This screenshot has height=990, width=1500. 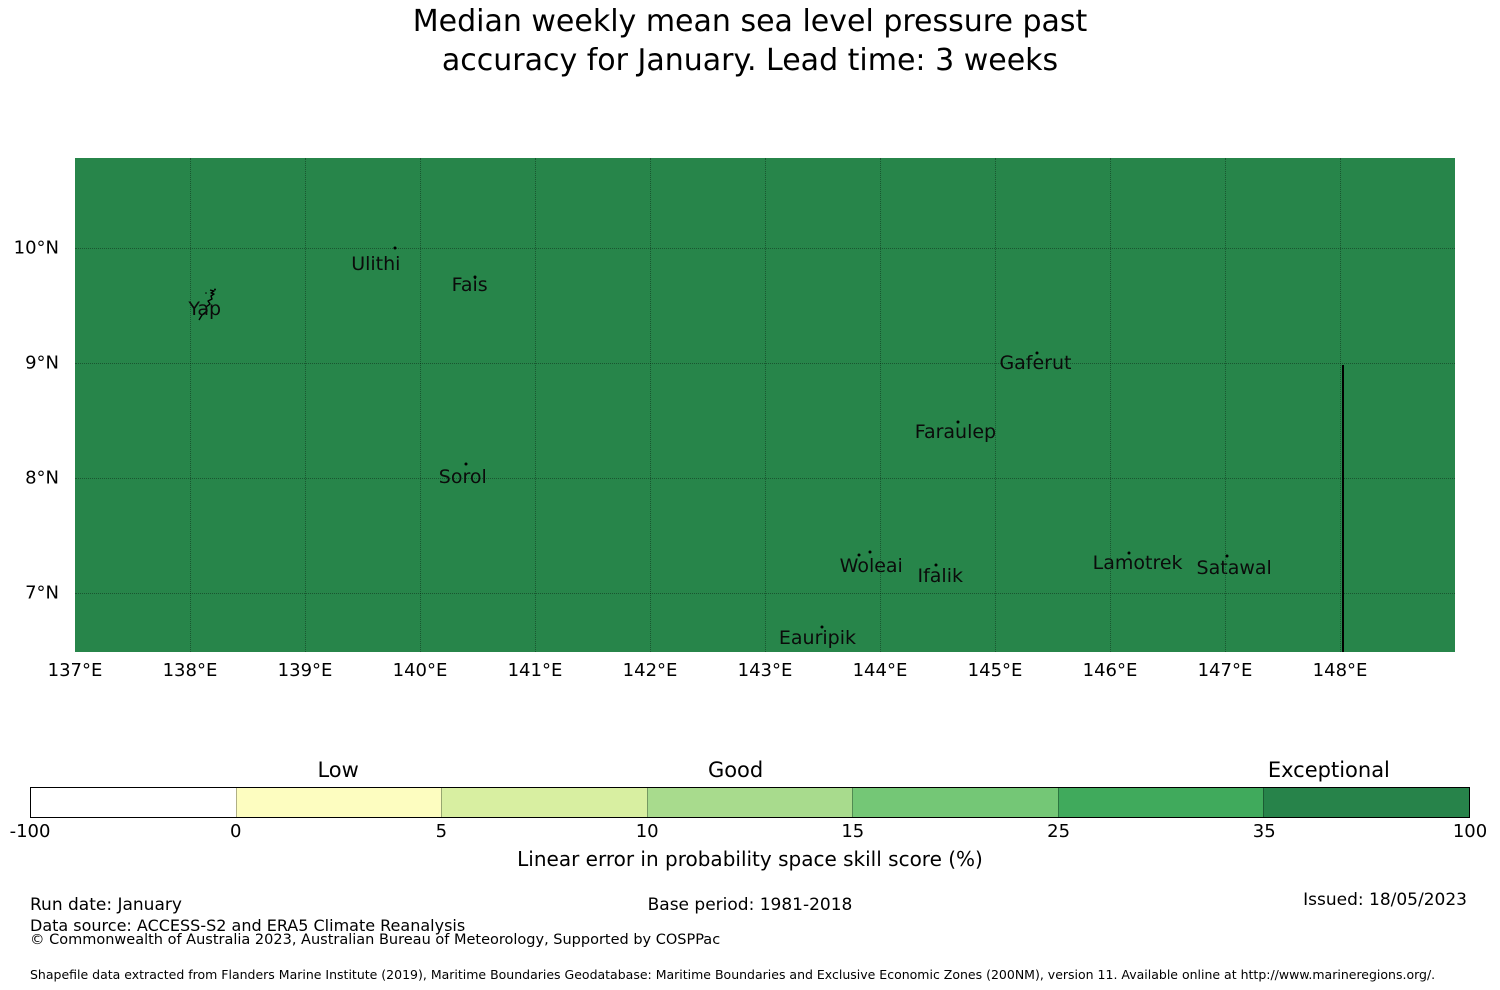 What do you see at coordinates (1340, 670) in the screenshot?
I see `x-tick-label: 148°E` at bounding box center [1340, 670].